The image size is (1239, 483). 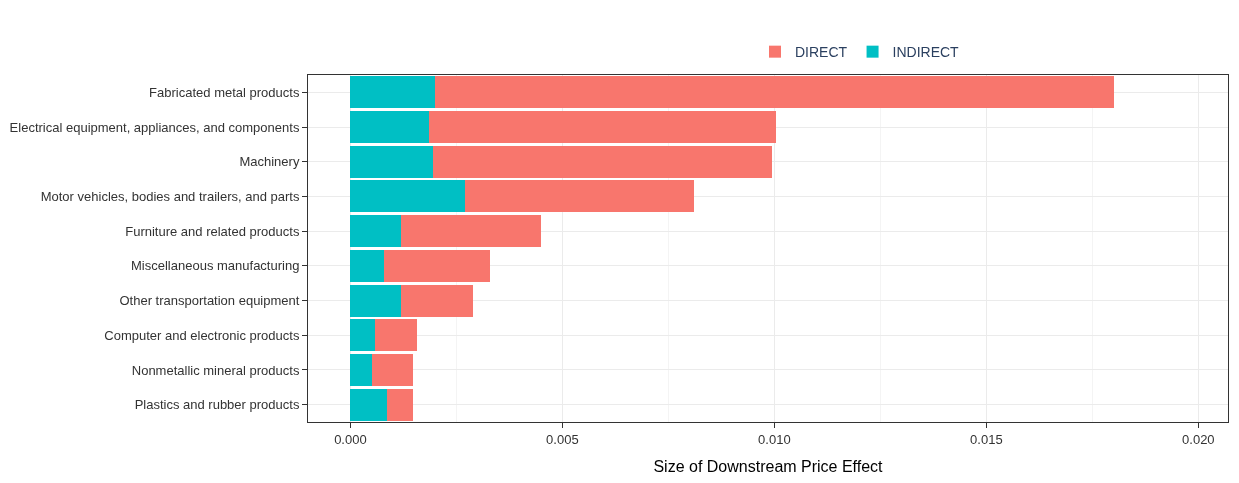 What do you see at coordinates (170, 196) in the screenshot?
I see `y-tick-label: Motor vehicles, bodies and trailers, and parts` at bounding box center [170, 196].